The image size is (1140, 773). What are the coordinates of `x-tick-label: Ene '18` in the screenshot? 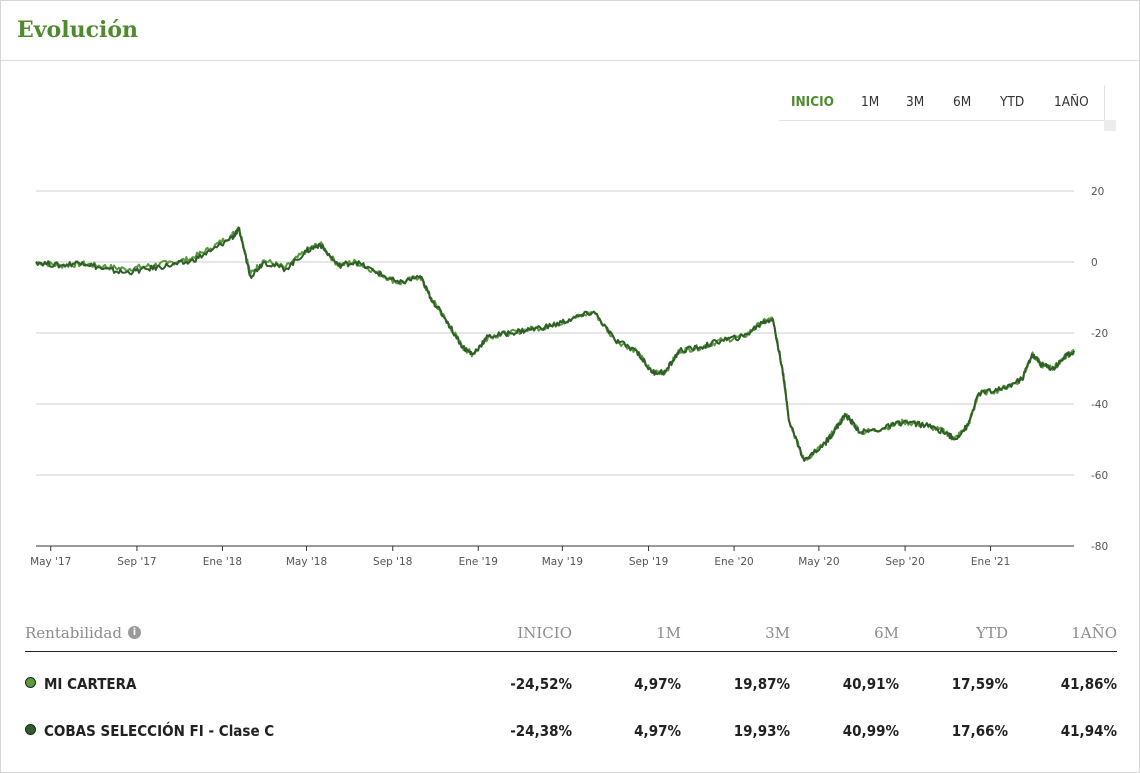 It's located at (222, 562).